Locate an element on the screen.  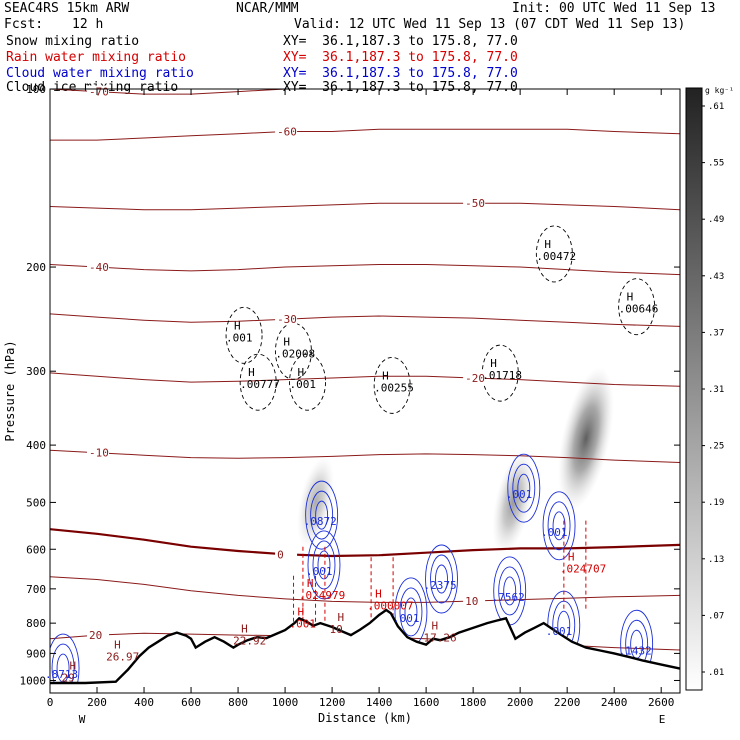
x-tick-label: 1400 is located at coordinates (379, 702).